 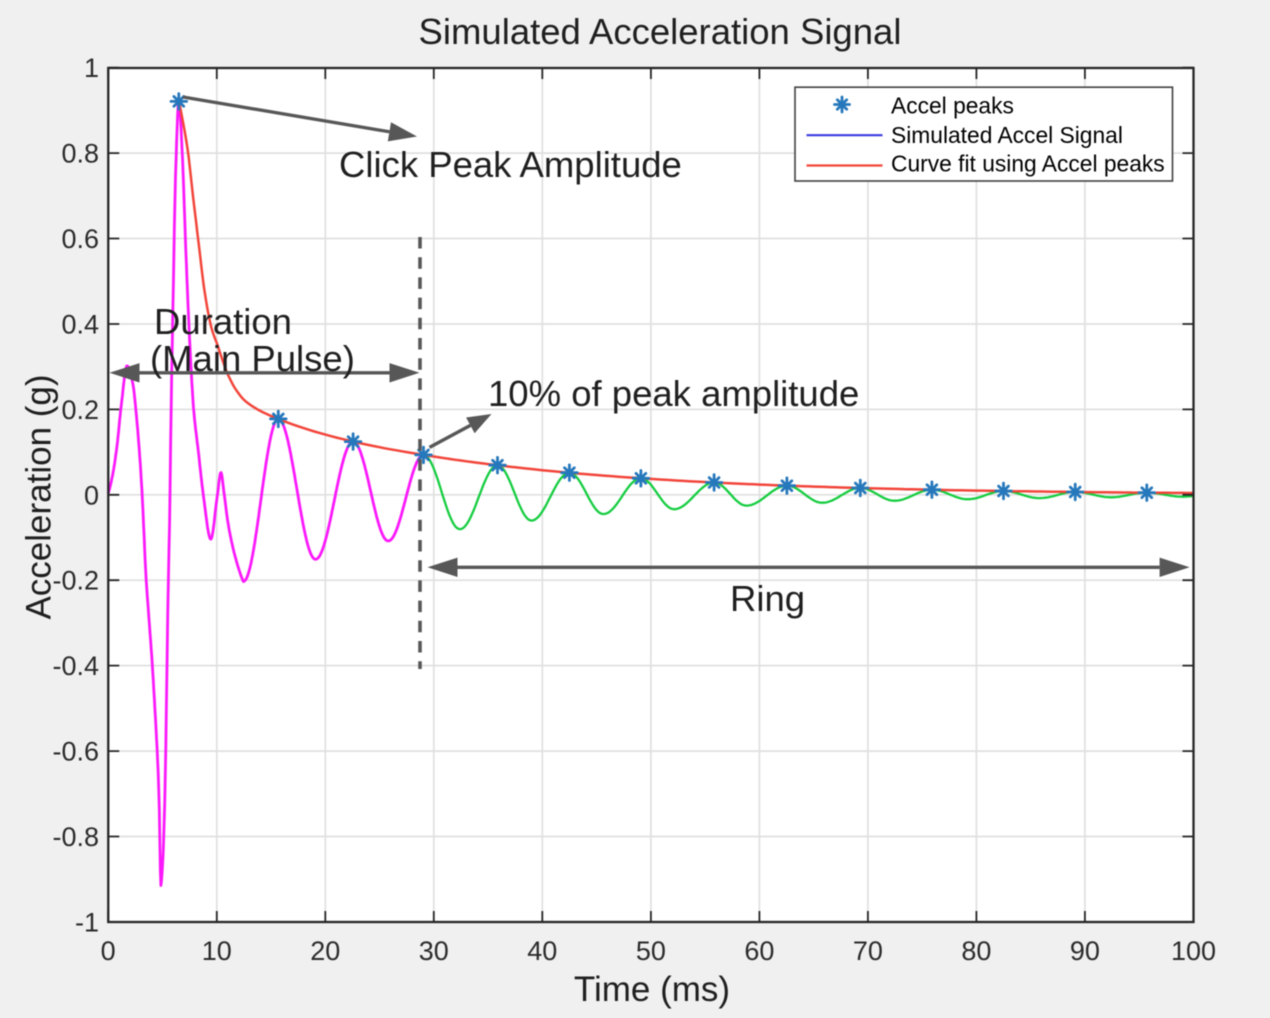 I want to click on svg-text: Acceleration (g), so click(x=39, y=496).